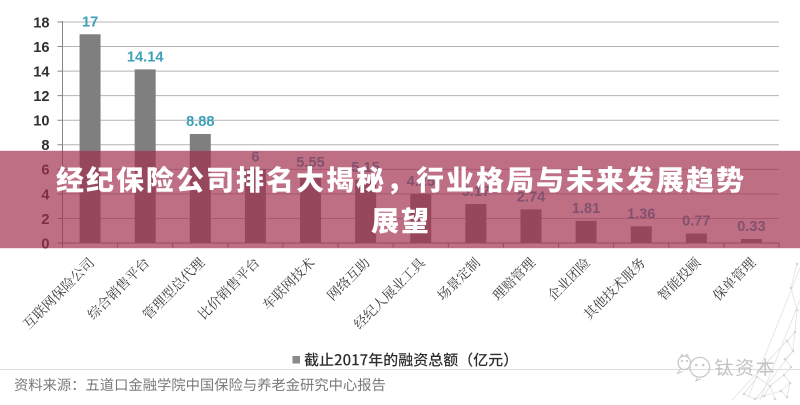 The width and height of the screenshot is (800, 405). Describe the element at coordinates (41, 73) in the screenshot. I see `svg-text: 14` at that location.